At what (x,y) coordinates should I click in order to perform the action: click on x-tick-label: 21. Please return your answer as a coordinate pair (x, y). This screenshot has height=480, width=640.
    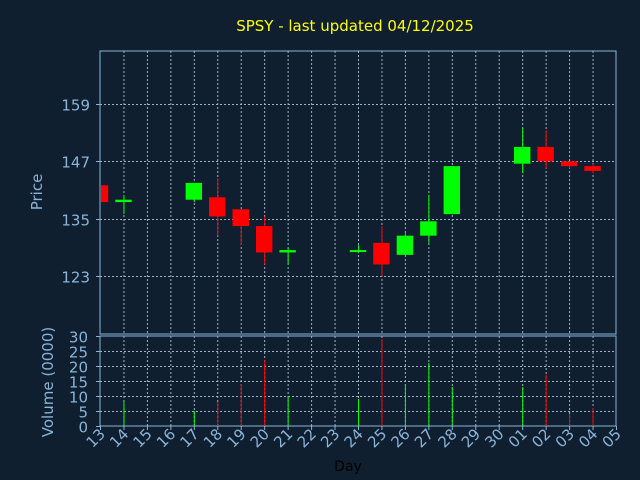
    Looking at the image, I should click on (283, 438).